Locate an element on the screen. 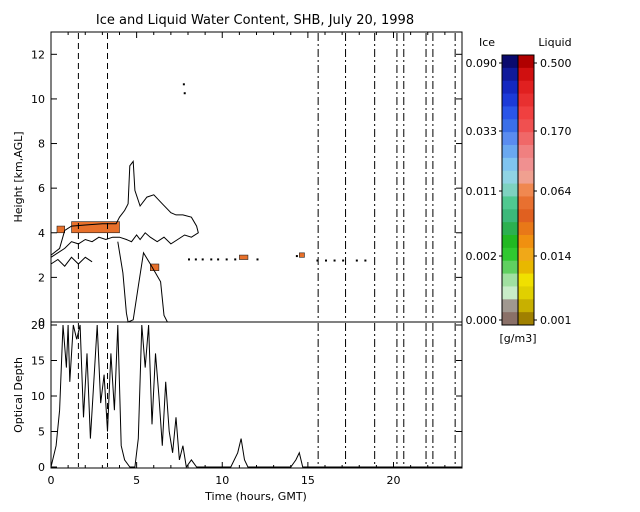 This screenshot has width=640, height=512. ice-tick-label-4: 0.000 is located at coordinates (482, 320).